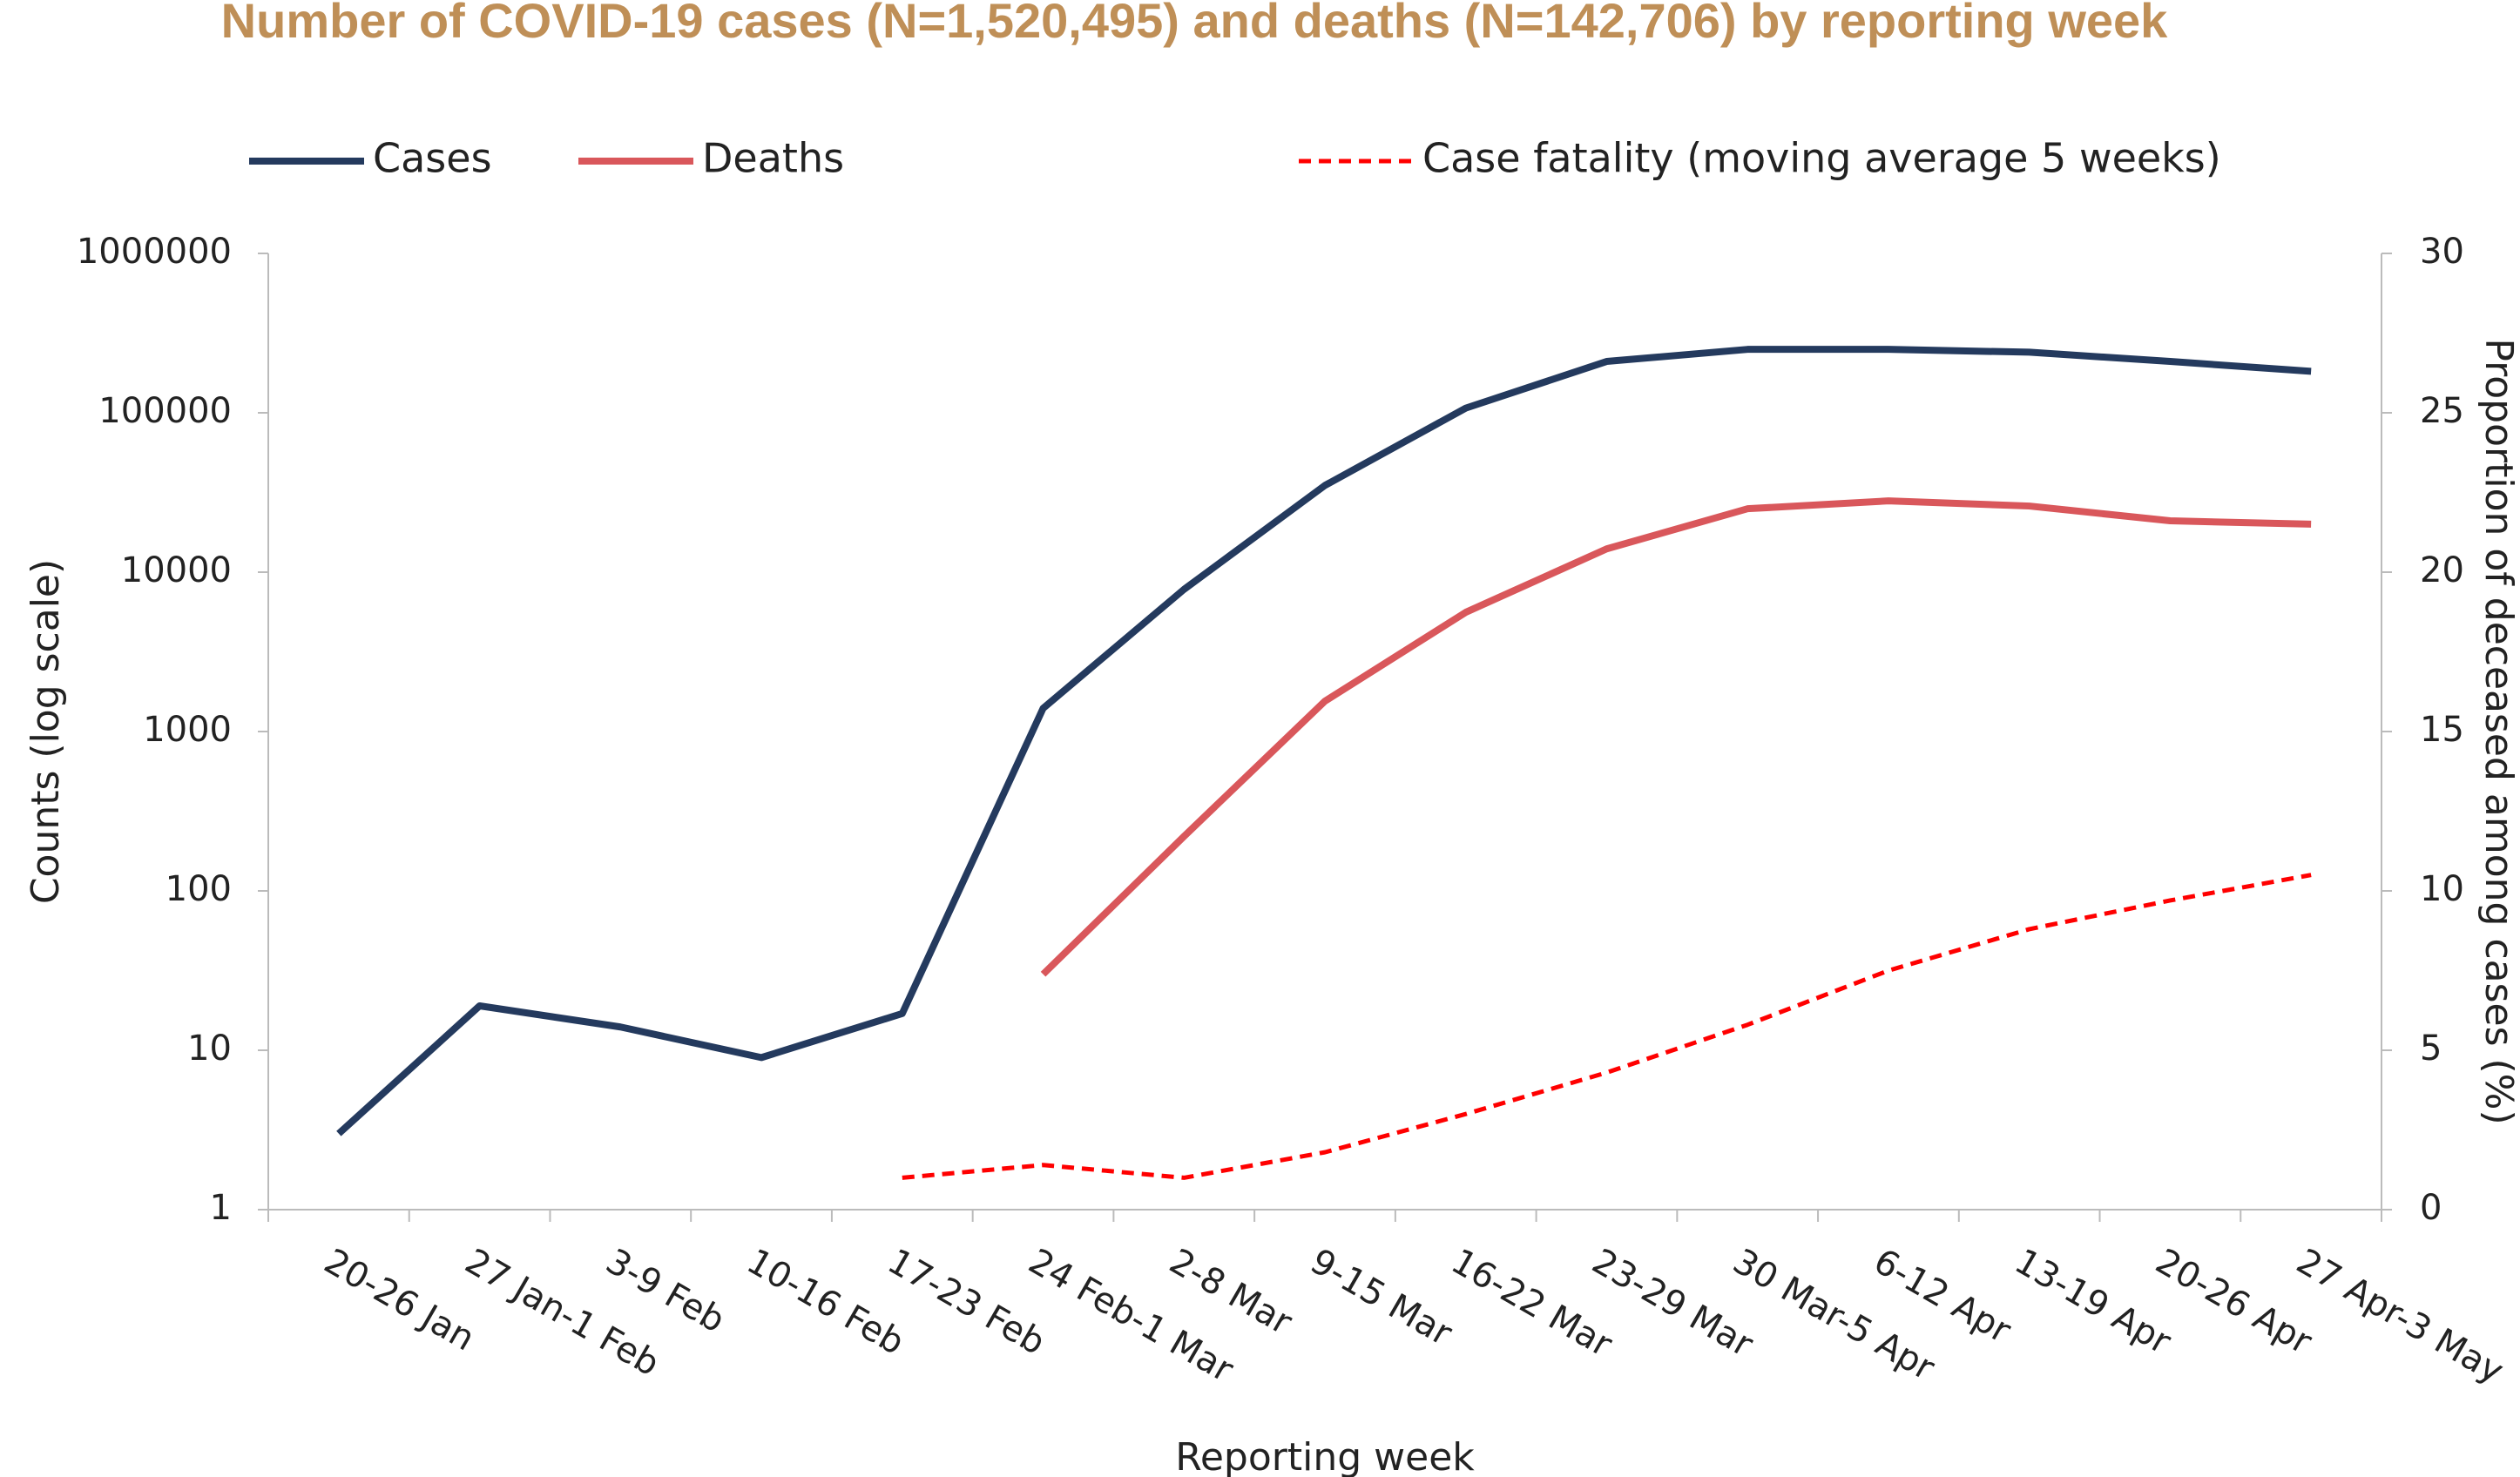 This screenshot has width=2520, height=1477. What do you see at coordinates (773, 158) in the screenshot?
I see `legend-label: Deaths` at bounding box center [773, 158].